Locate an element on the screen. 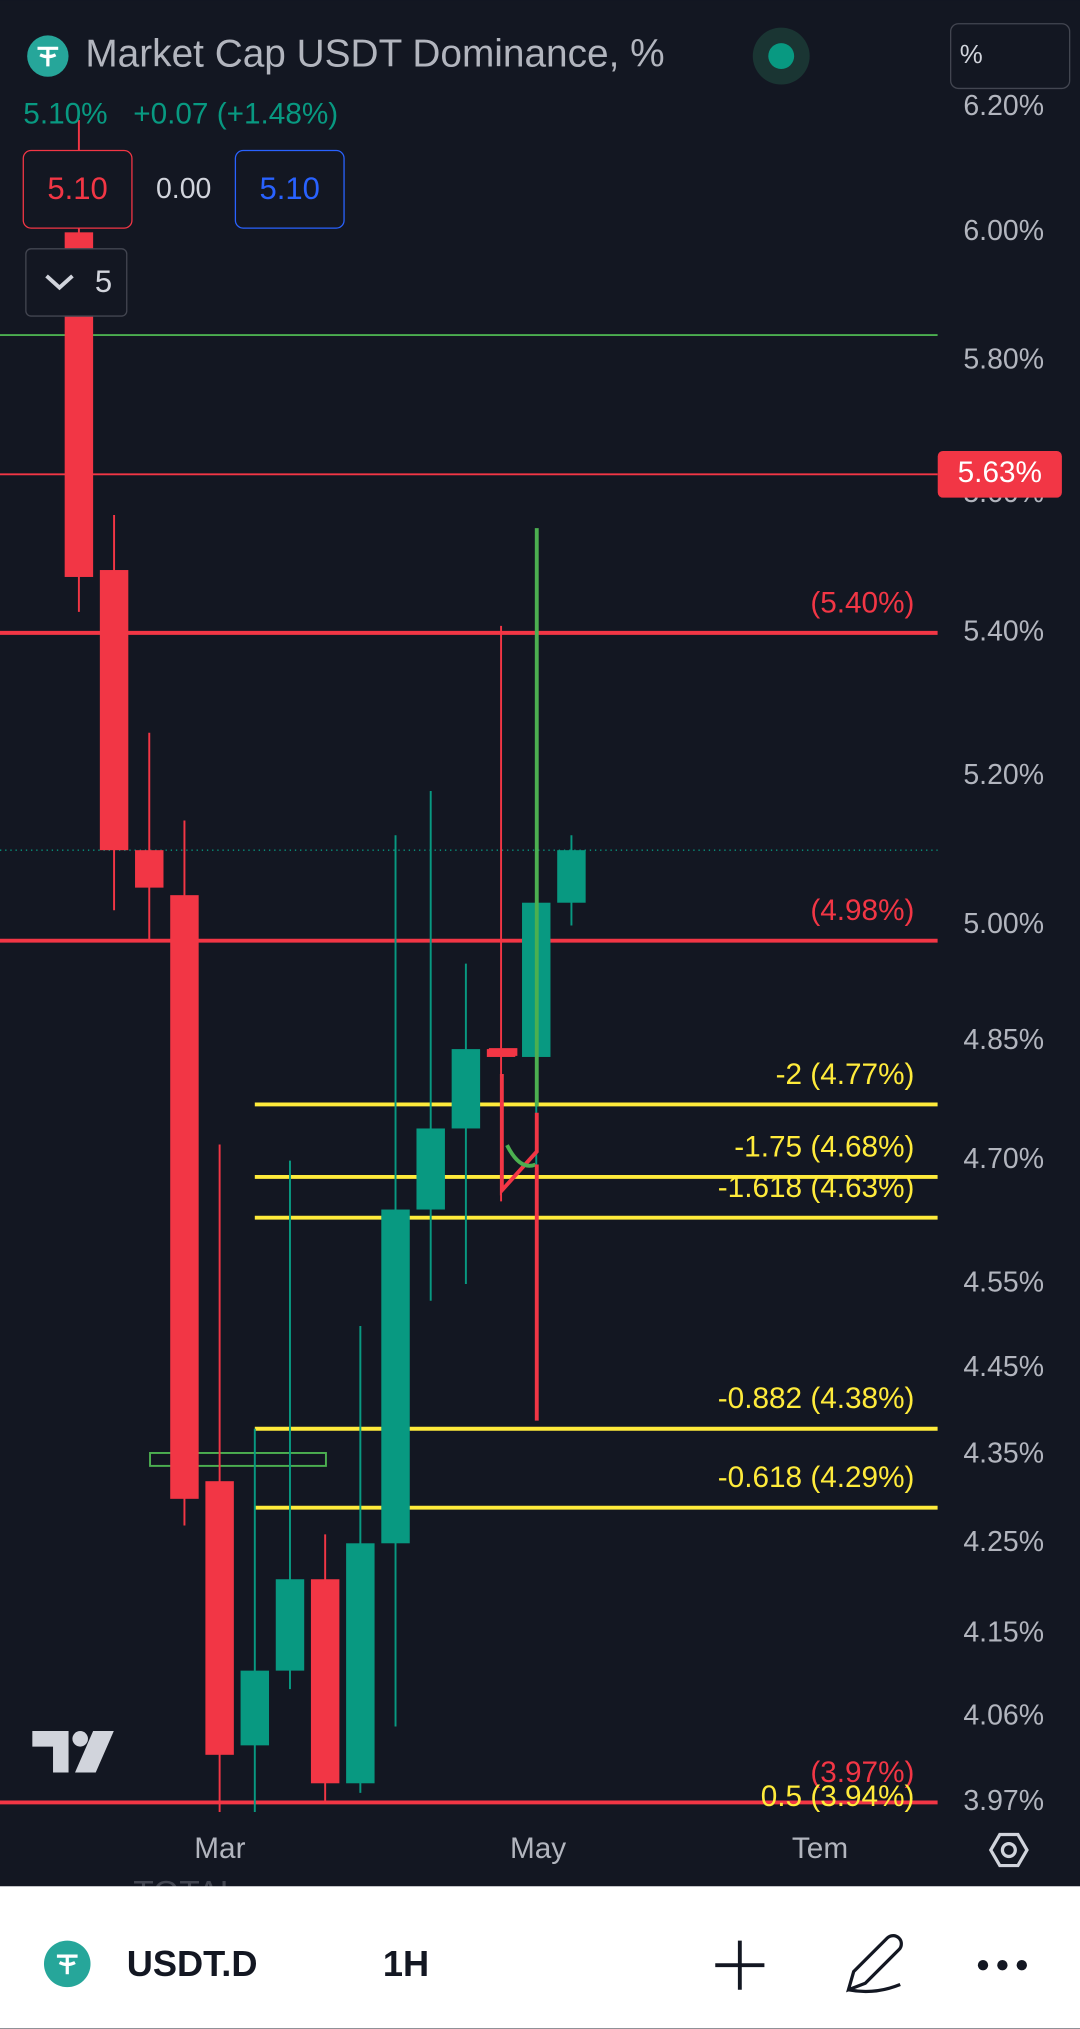 This screenshot has height=2029, width=1080. indicators-toggle is located at coordinates (76, 282).